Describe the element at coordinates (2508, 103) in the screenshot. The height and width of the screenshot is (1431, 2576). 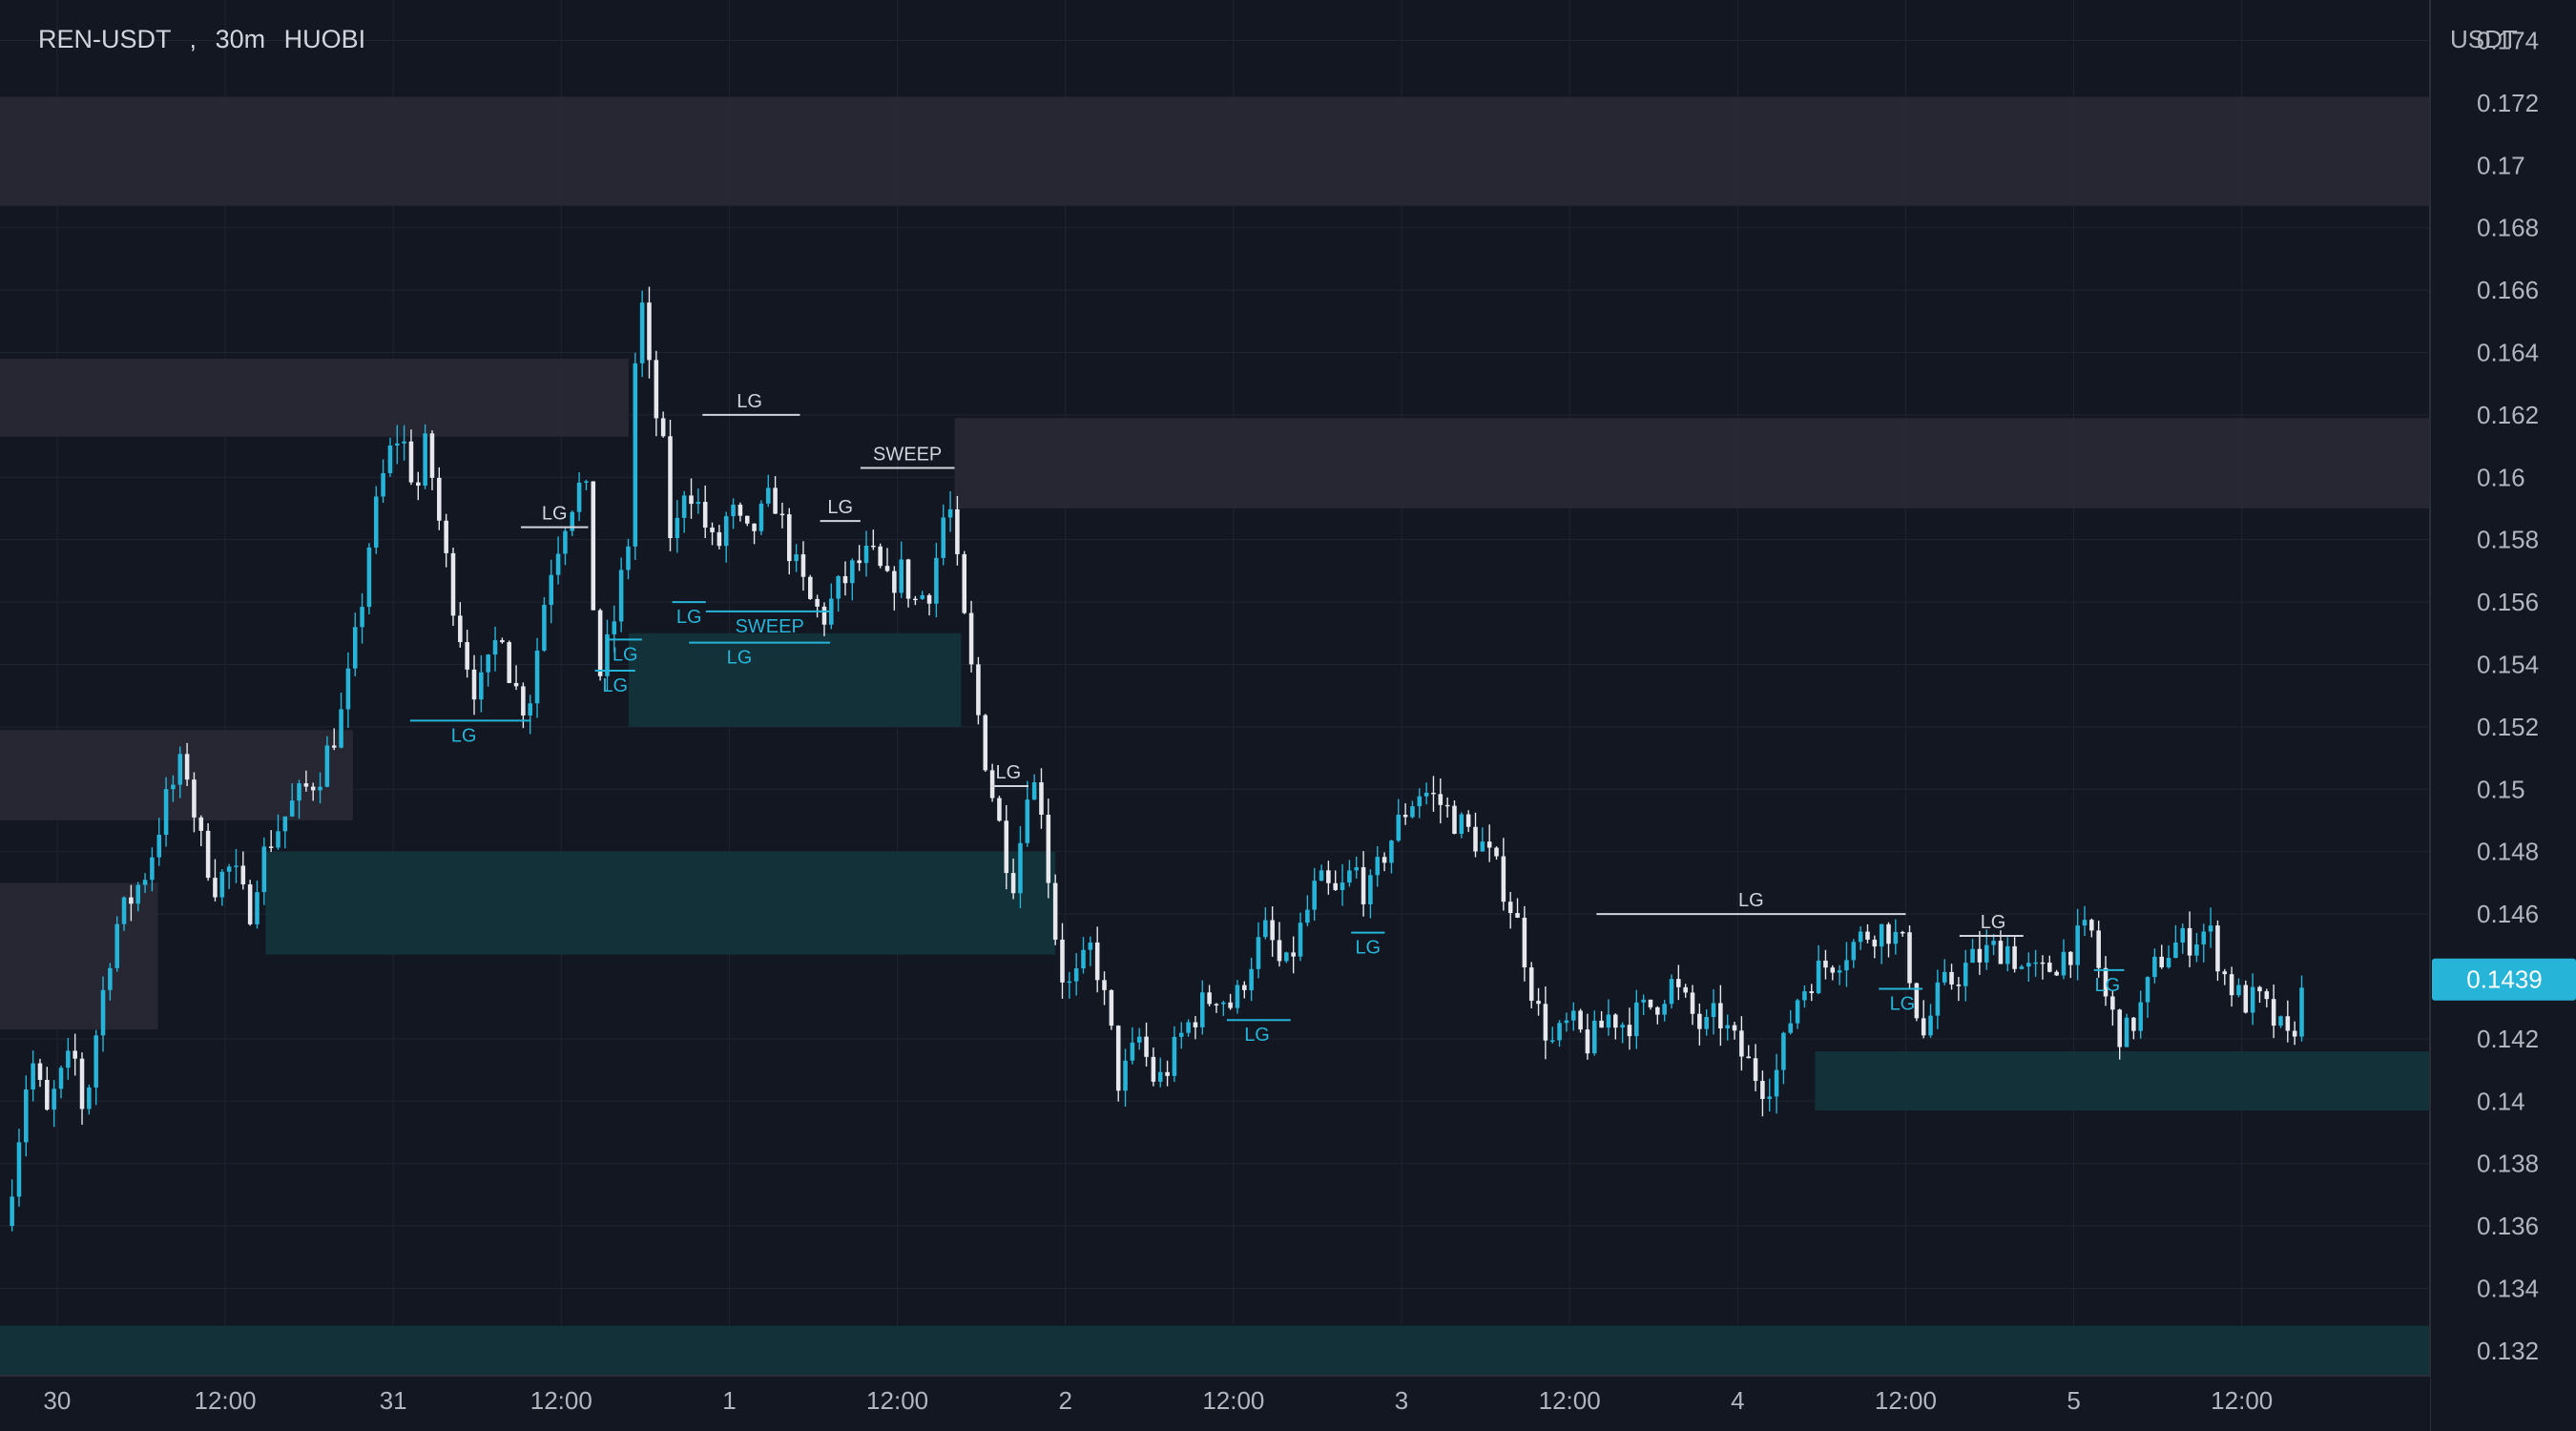
I see `price-tick-label: 0.172` at that location.